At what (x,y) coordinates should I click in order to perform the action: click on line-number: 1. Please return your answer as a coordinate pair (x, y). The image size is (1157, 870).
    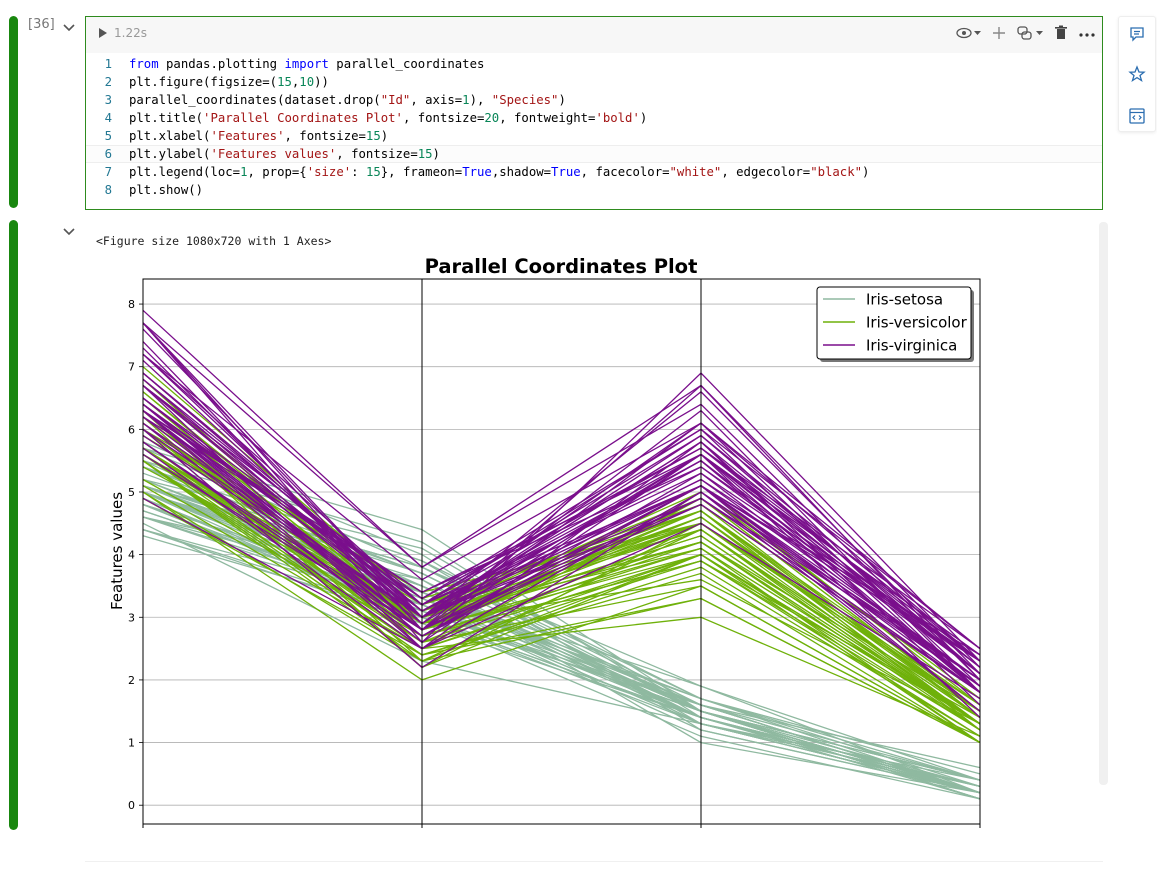
    Looking at the image, I should click on (108, 64).